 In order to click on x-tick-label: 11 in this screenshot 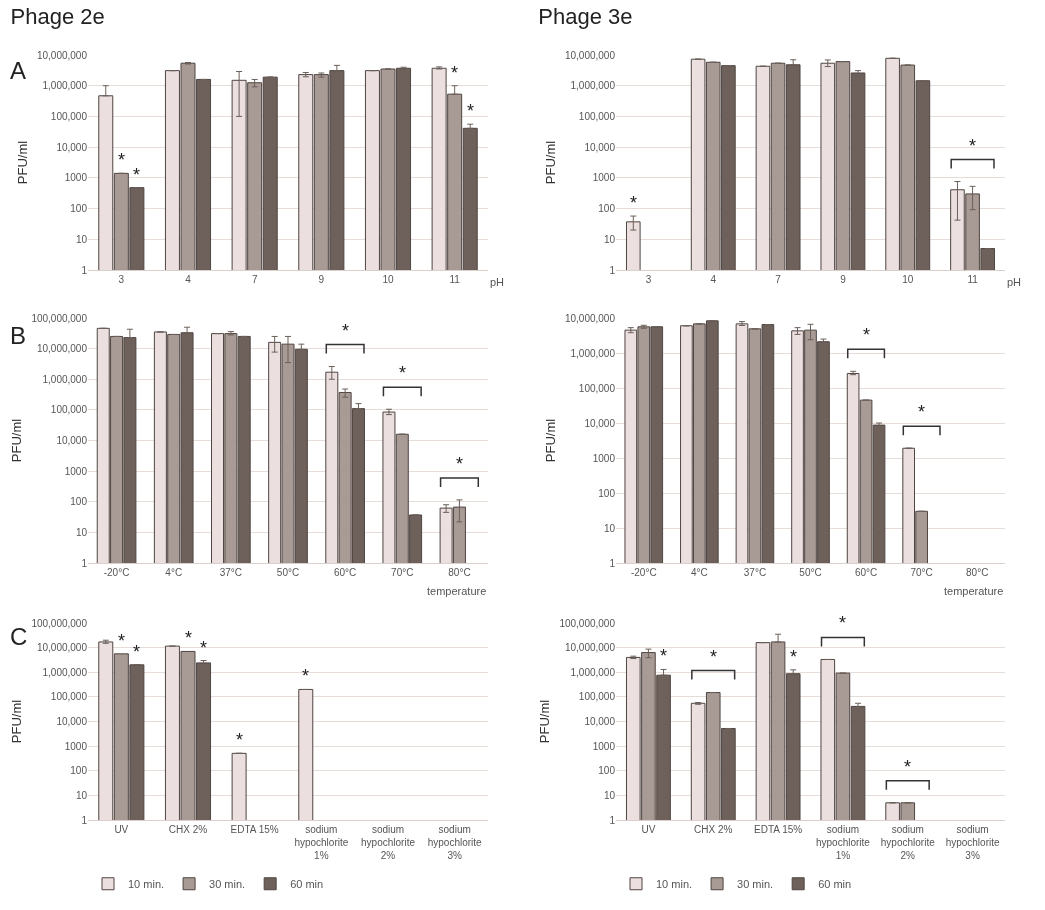, I will do `click(973, 279)`.